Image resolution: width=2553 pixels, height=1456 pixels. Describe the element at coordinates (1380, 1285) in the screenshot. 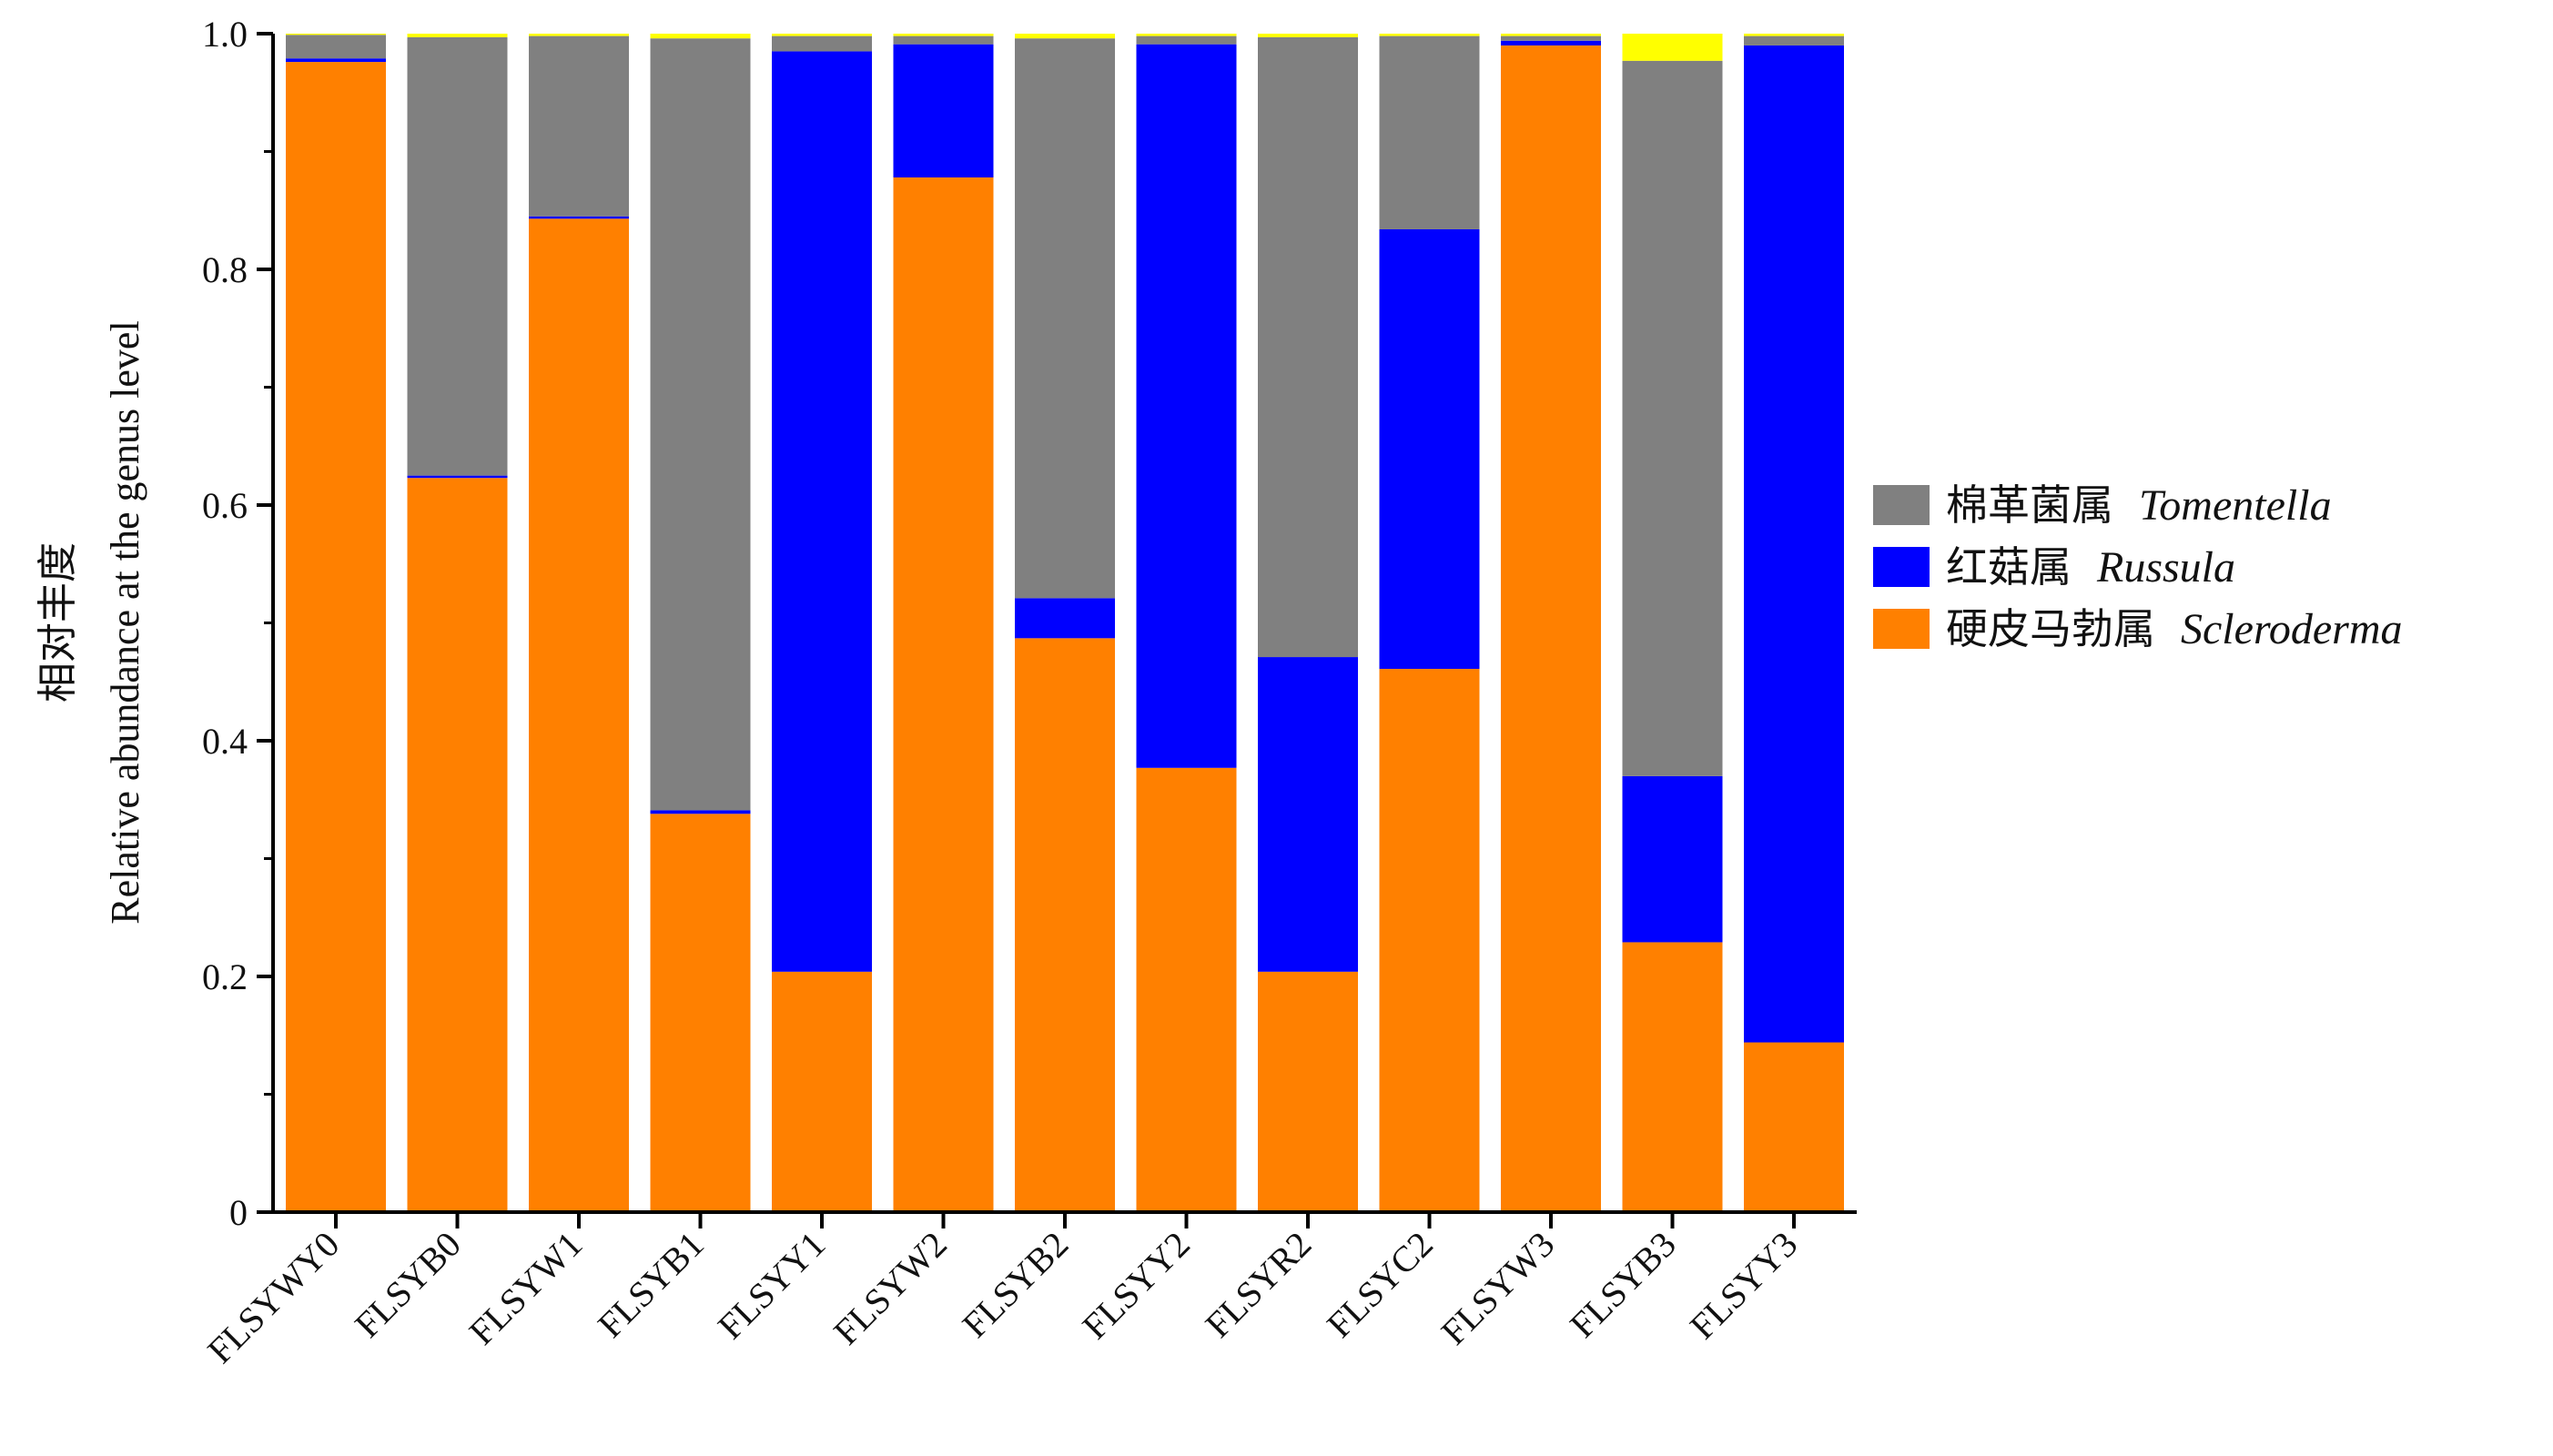

I see `x-tick-label: FLSYC2` at that location.